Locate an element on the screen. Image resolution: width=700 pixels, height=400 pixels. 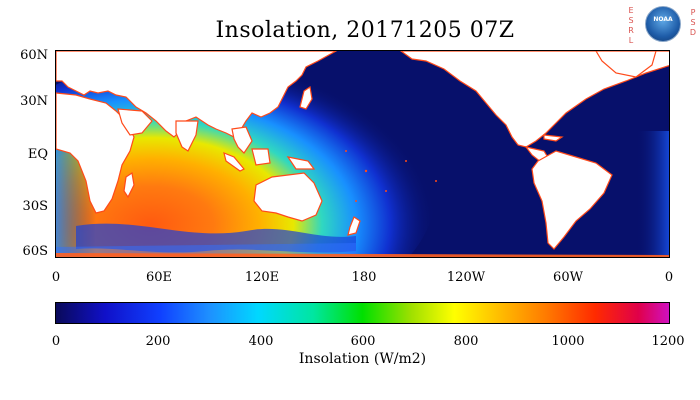
lat-label-60s: 60S is located at coordinates (35, 251).